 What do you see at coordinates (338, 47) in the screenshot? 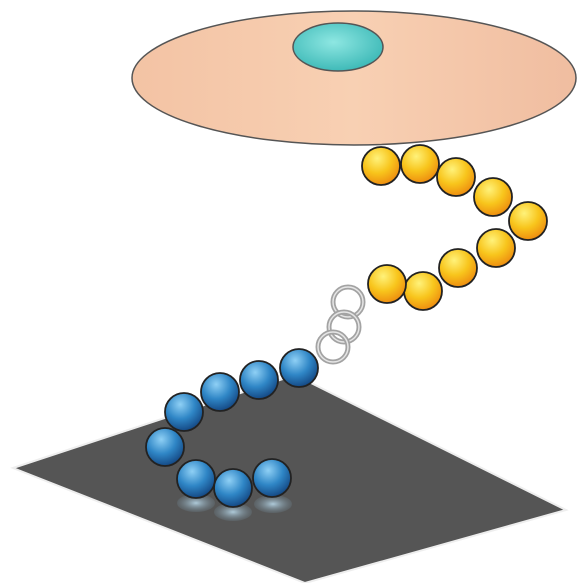
I see `nucleus-ellipse` at bounding box center [338, 47].